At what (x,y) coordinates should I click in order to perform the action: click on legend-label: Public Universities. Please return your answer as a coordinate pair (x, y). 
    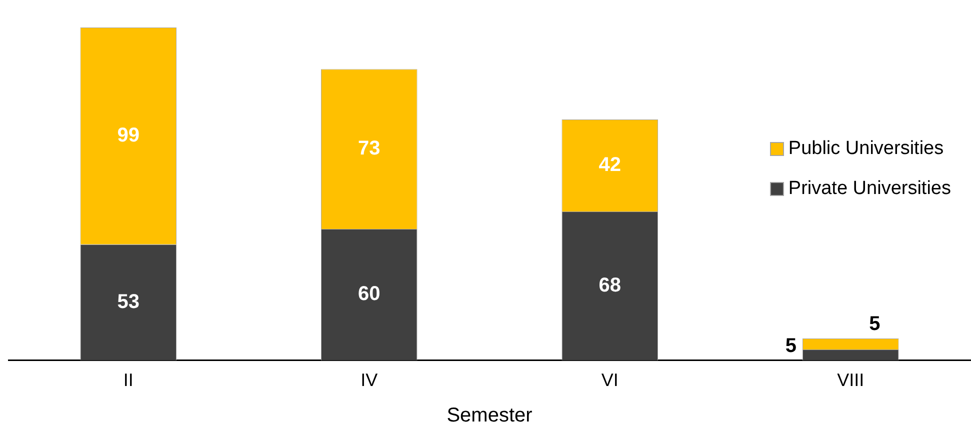
    Looking at the image, I should click on (866, 149).